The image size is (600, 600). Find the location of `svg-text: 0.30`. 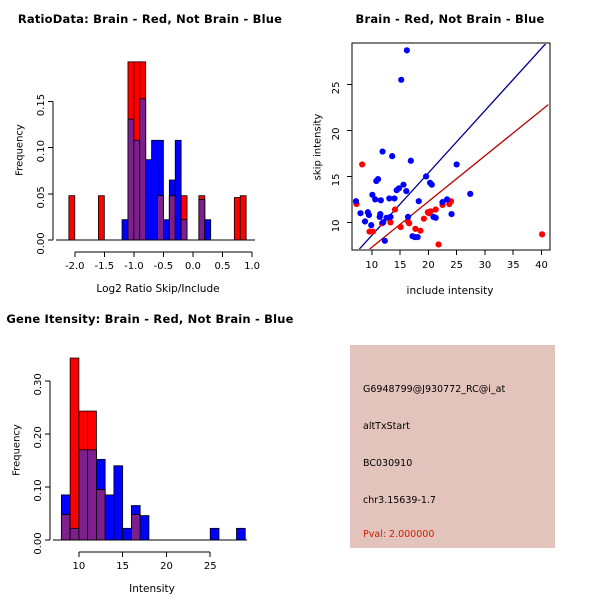

svg-text: 0.30 is located at coordinates (38, 384).